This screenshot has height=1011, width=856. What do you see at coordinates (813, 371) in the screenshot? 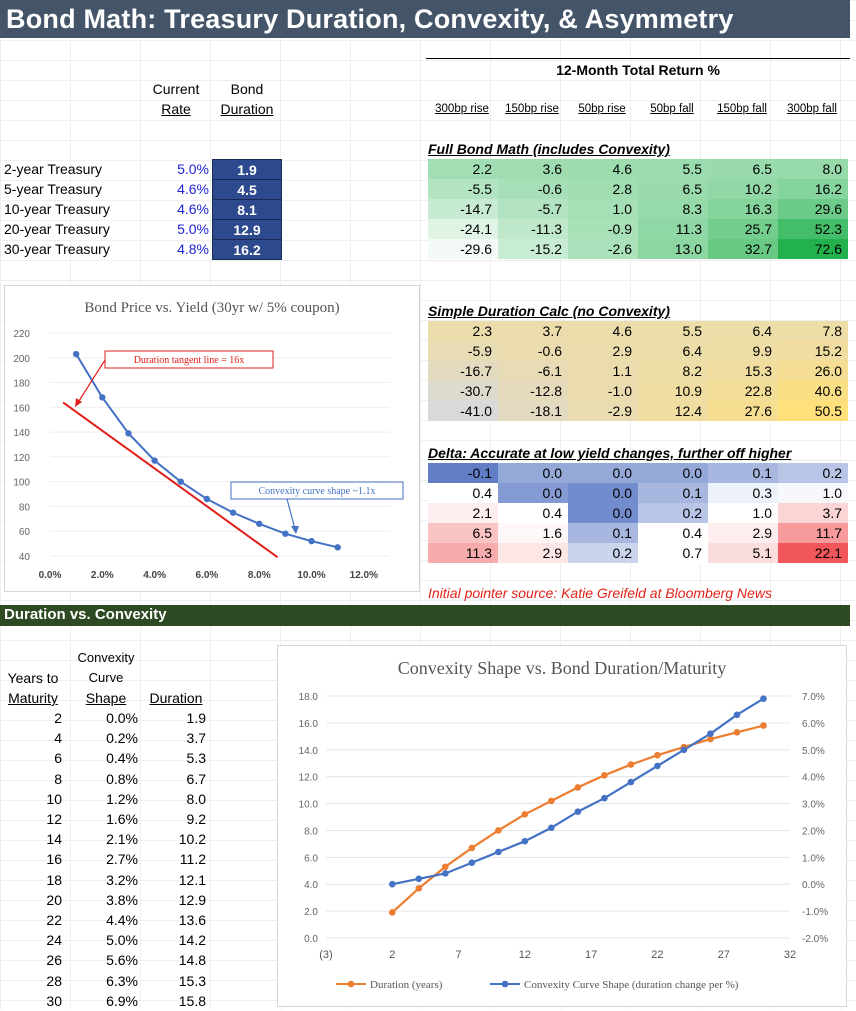
I see `simple-cell: 26.0` at bounding box center [813, 371].